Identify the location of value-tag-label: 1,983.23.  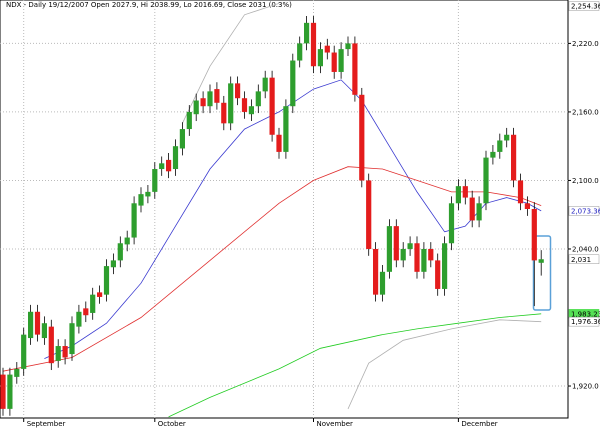
(585, 314).